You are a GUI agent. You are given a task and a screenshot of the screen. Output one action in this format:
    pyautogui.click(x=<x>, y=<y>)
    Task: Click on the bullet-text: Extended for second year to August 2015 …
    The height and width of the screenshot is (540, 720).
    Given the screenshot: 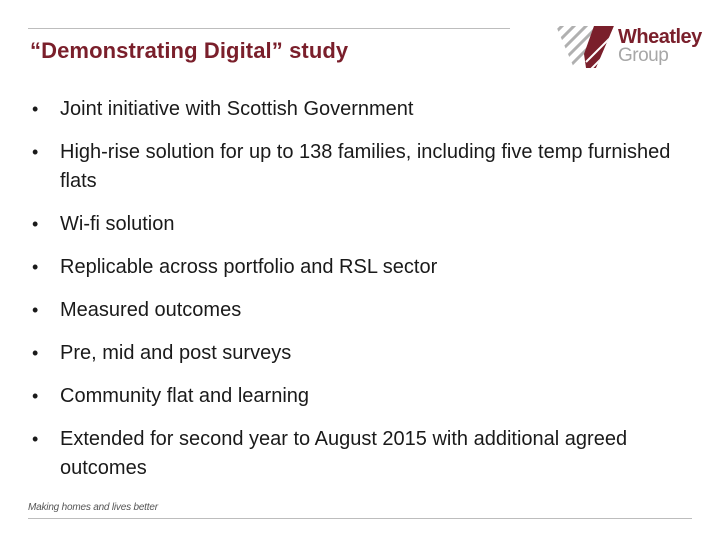 What is the action you would take?
    pyautogui.click(x=344, y=453)
    